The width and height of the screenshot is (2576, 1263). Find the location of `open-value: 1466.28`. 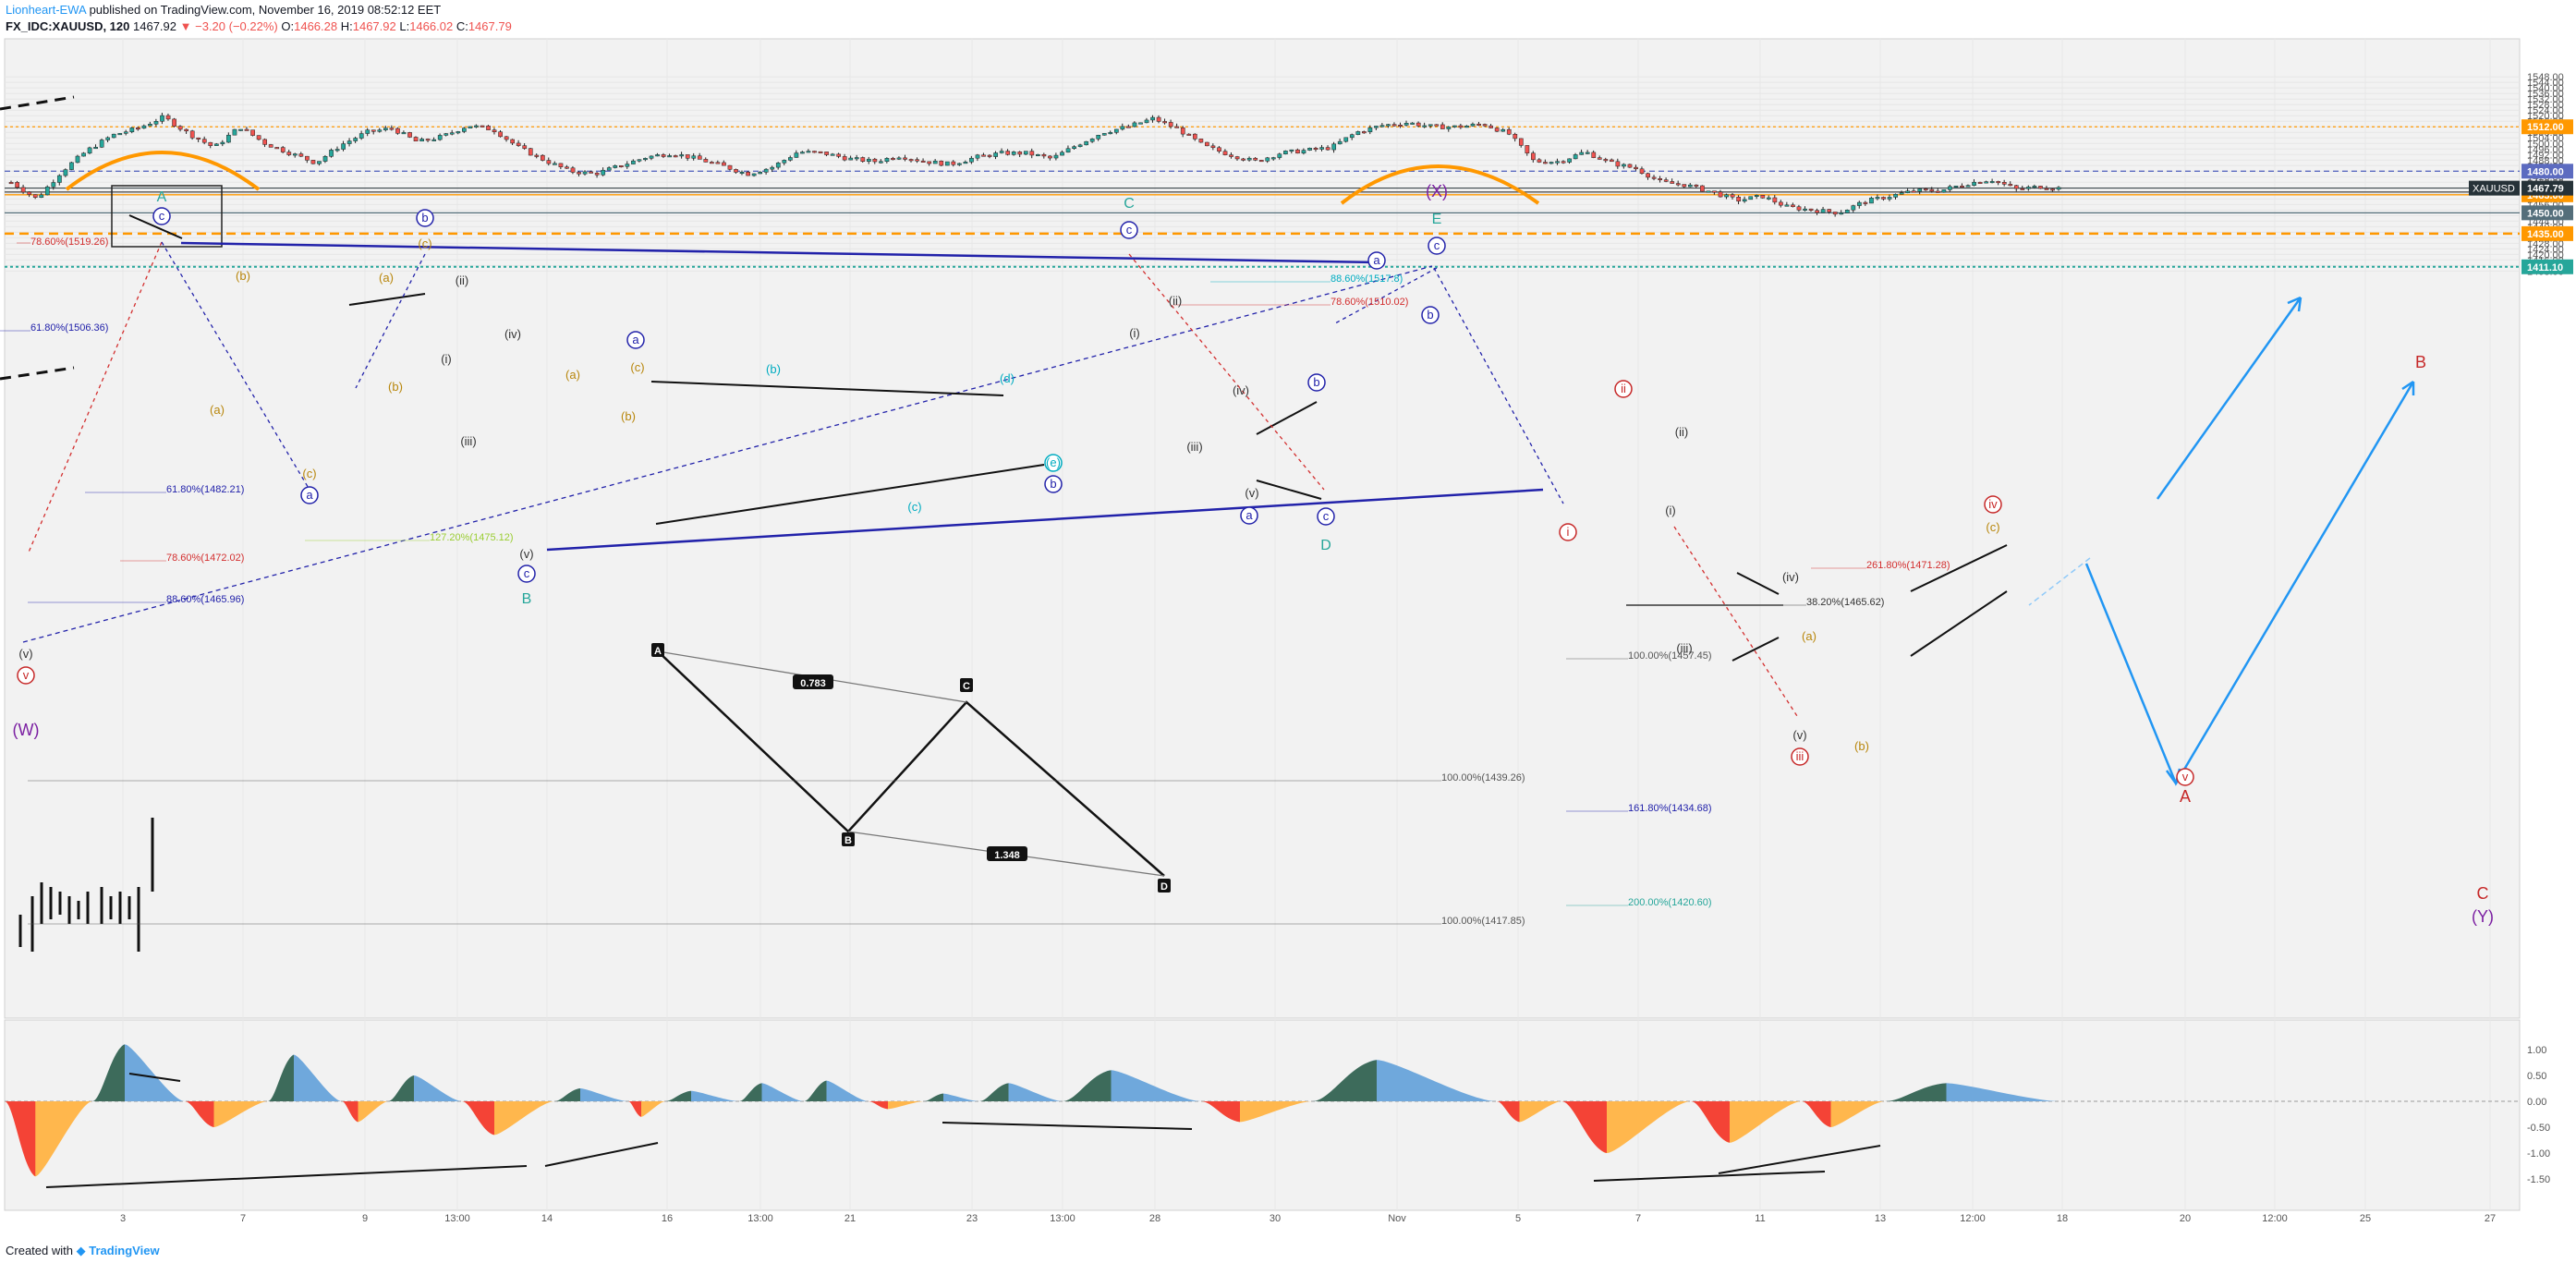

open-value: 1466.28 is located at coordinates (316, 26).